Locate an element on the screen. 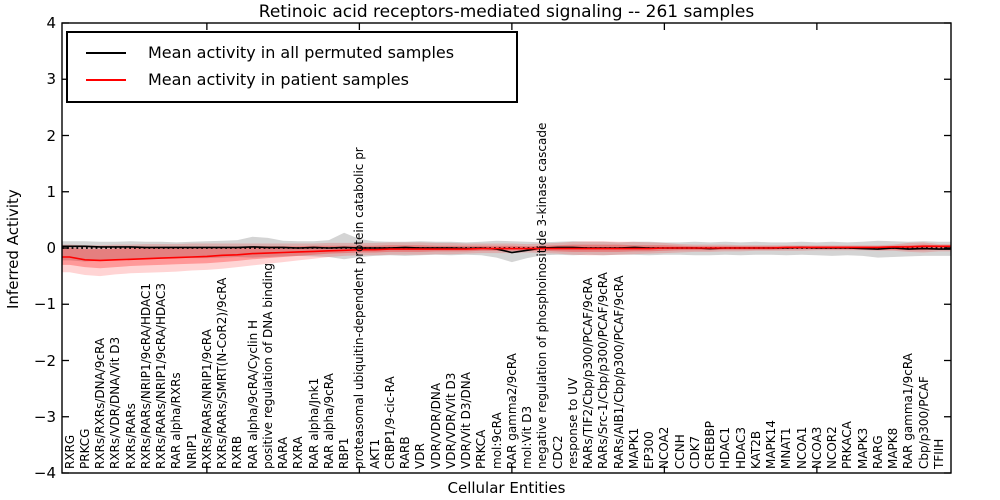  x-tick-label: RXRA is located at coordinates (298, 452).